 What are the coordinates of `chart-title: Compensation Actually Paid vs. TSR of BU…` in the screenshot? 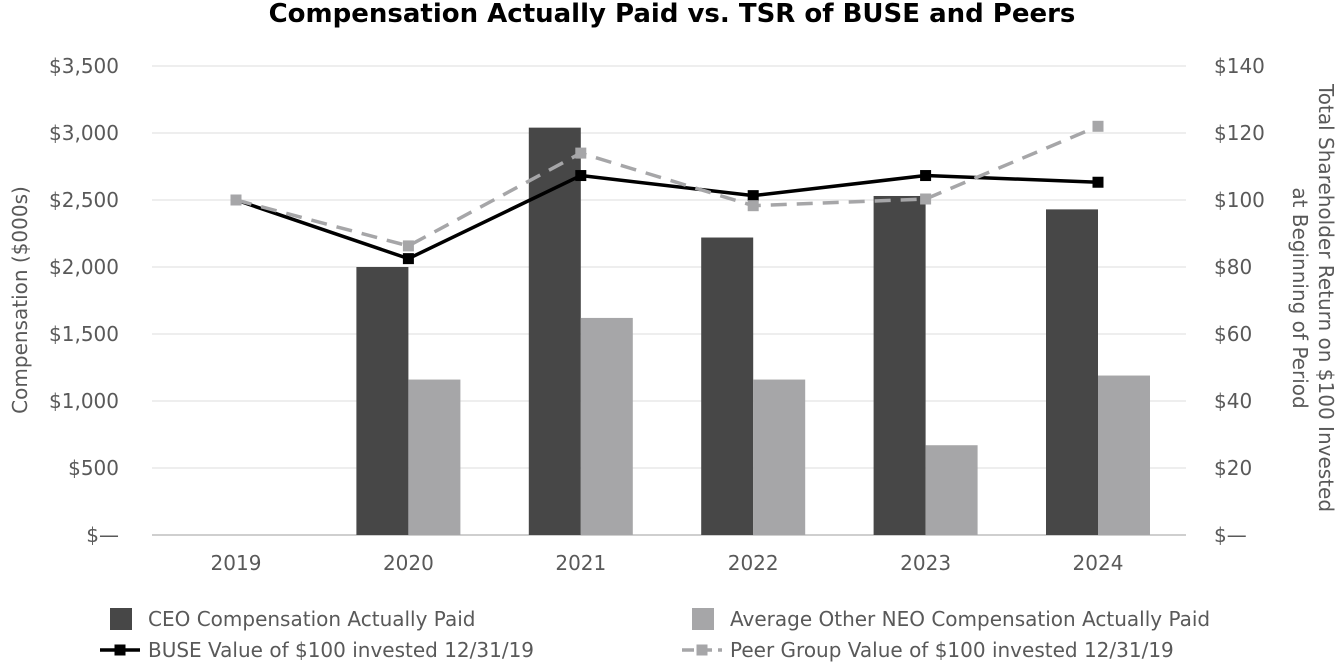 It's located at (672, 14).